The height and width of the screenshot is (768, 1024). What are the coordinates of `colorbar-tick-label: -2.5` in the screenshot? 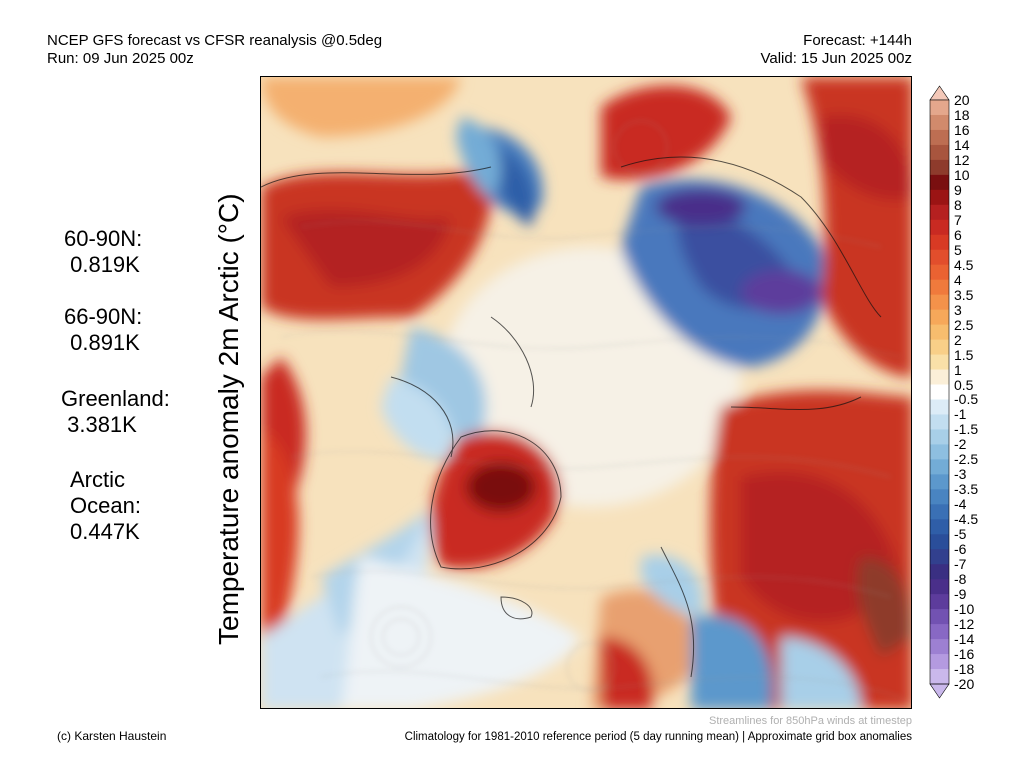 It's located at (966, 459).